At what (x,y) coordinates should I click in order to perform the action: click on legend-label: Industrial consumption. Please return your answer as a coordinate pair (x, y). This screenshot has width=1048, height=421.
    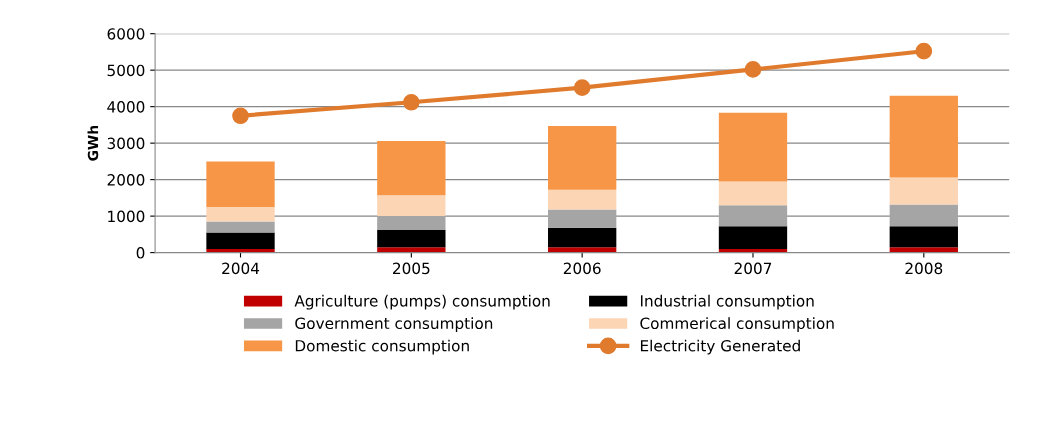
    Looking at the image, I should click on (727, 302).